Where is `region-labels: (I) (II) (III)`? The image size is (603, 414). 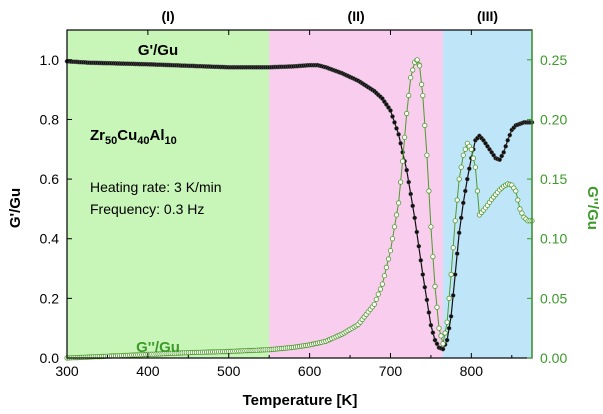
region-labels: (I) (II) (III) is located at coordinates (329, 16).